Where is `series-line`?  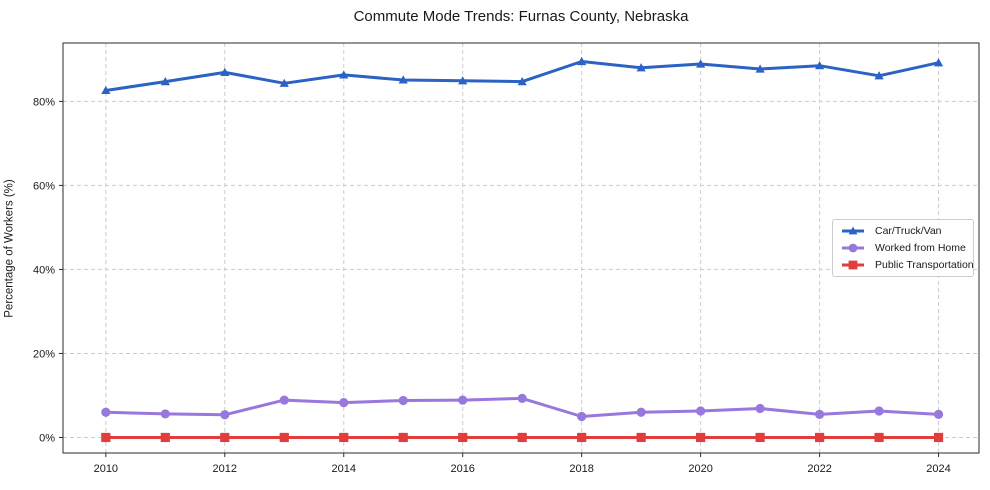
series-line is located at coordinates (522, 76).